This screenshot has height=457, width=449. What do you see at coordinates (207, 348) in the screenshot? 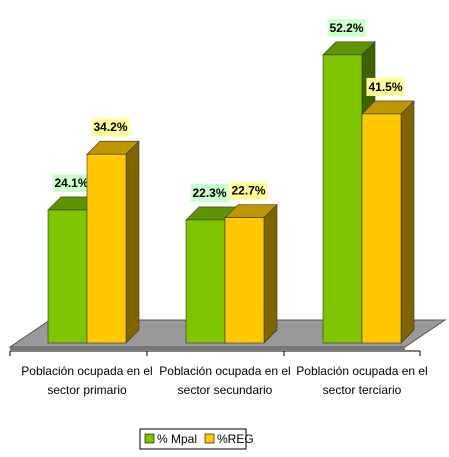
I see `floor-edge` at bounding box center [207, 348].